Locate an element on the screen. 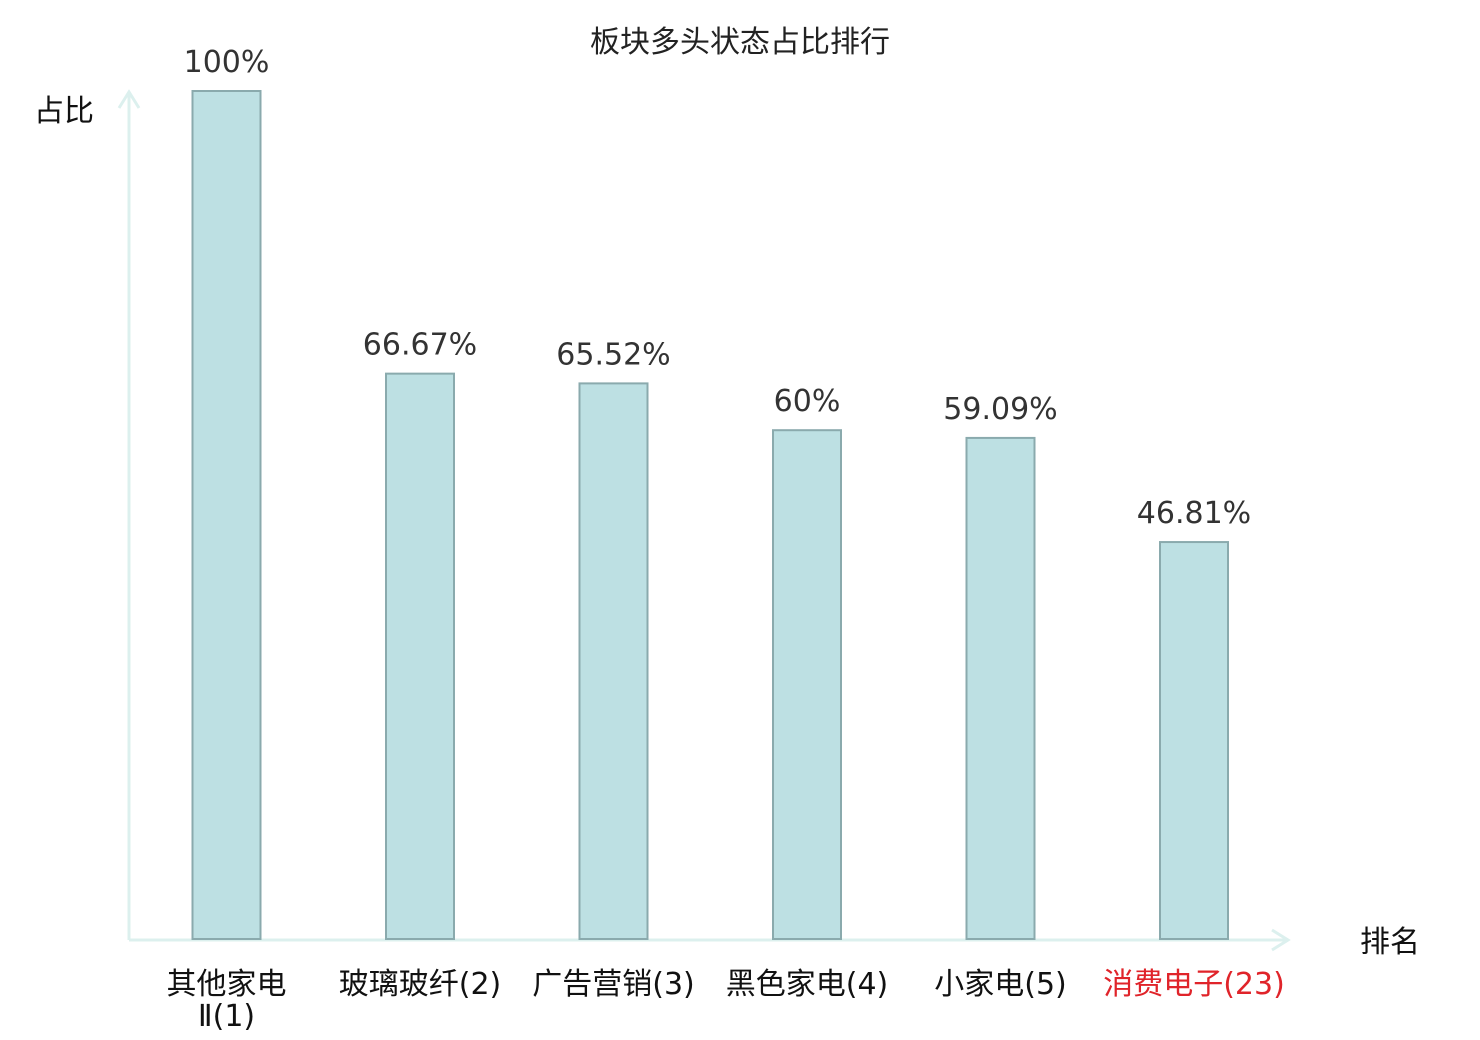  x-tick-label-6: 消费电子(23) is located at coordinates (1194, 984).